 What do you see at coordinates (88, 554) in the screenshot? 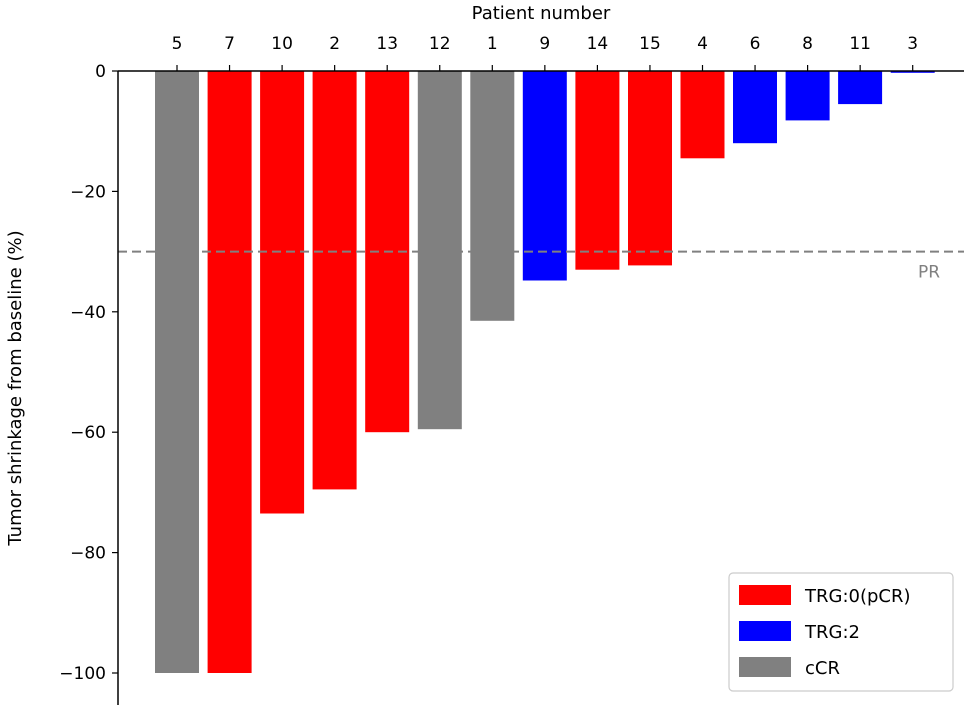
I see `y-tick-label: −80` at bounding box center [88, 554].